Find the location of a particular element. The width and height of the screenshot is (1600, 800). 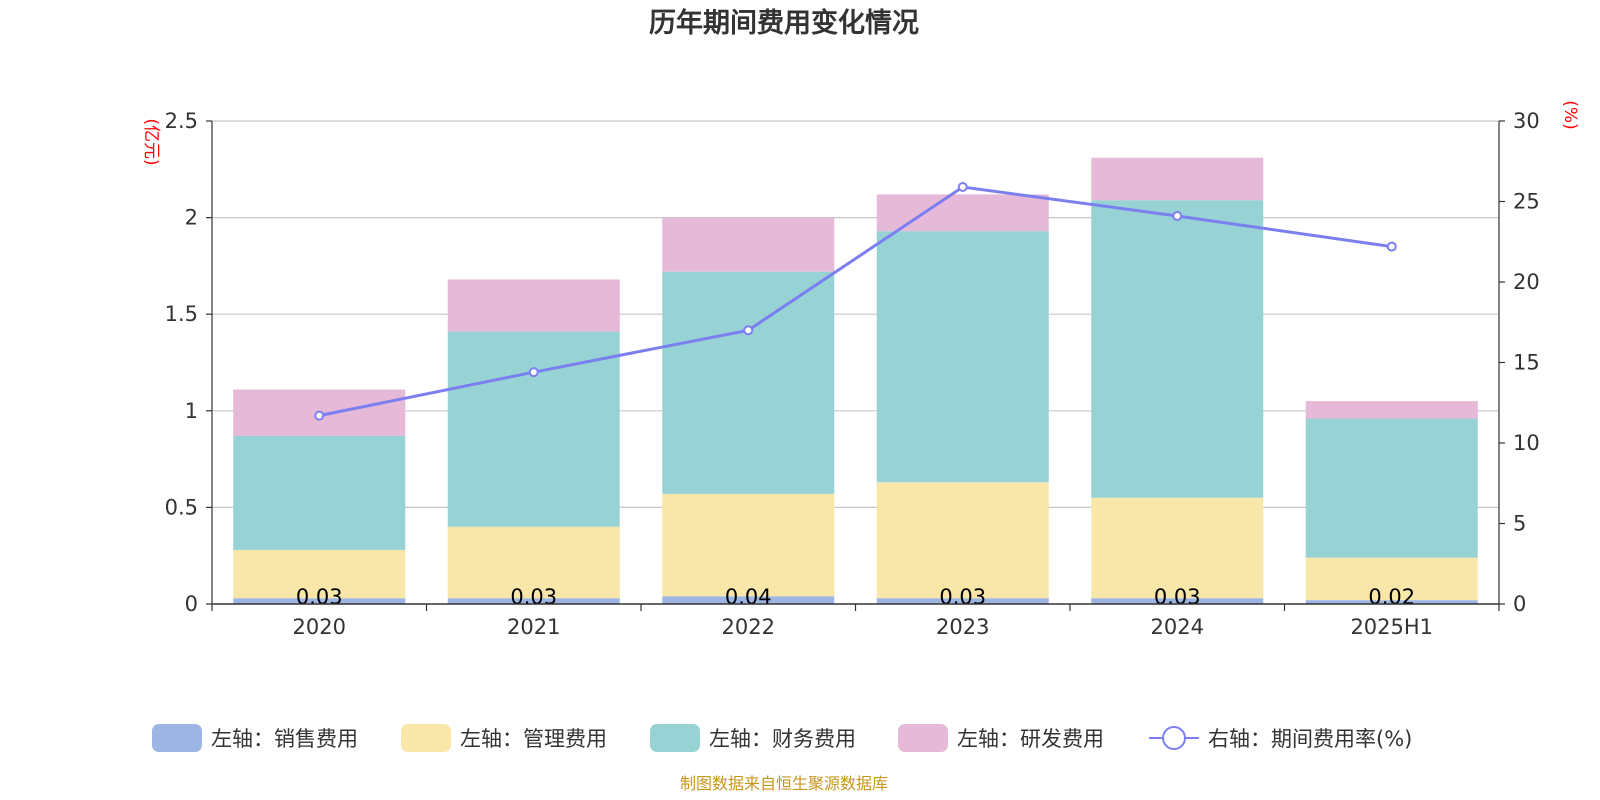

right-tick-label: 15 is located at coordinates (1526, 363).